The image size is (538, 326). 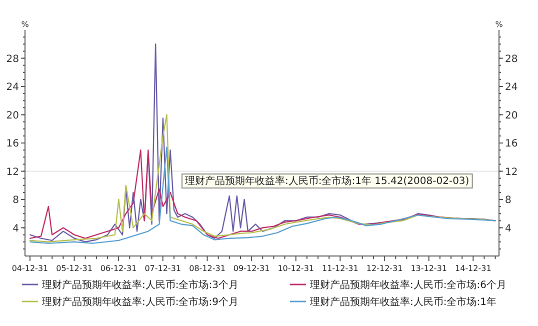 I want to click on legend-label: 理财产品预期年收益率:人民币:全市场:6个月, so click(x=408, y=285).